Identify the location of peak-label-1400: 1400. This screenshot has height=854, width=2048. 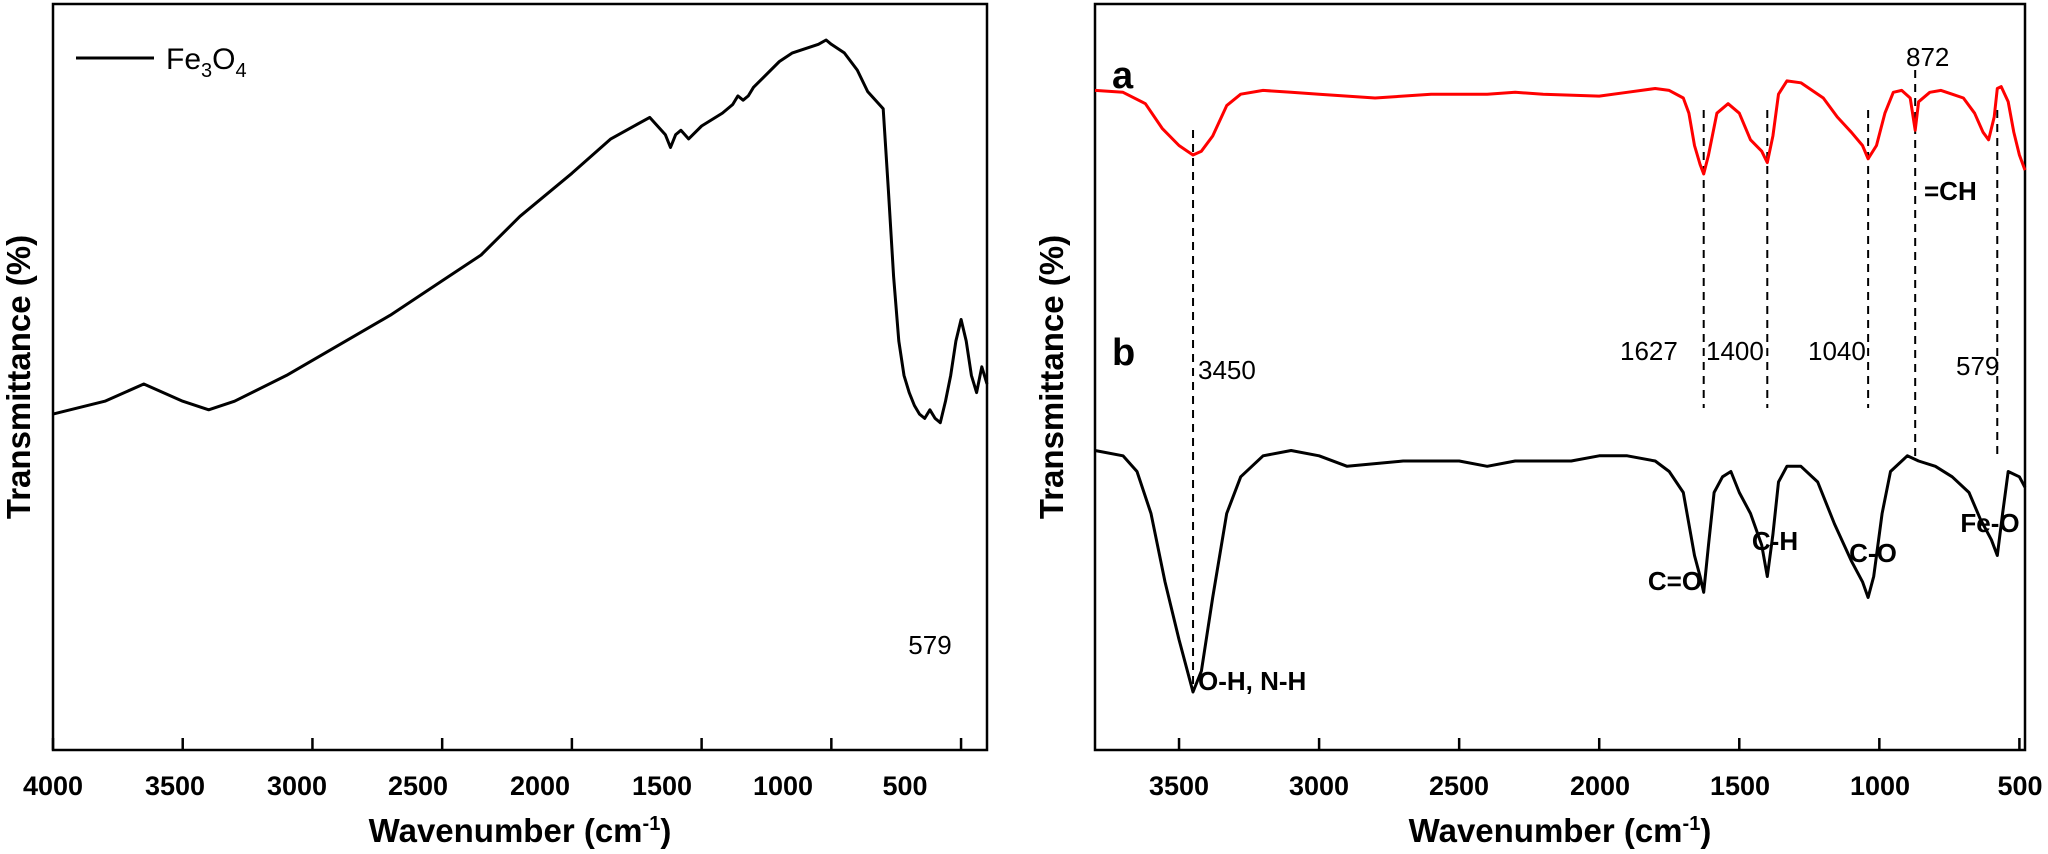
(1735, 351).